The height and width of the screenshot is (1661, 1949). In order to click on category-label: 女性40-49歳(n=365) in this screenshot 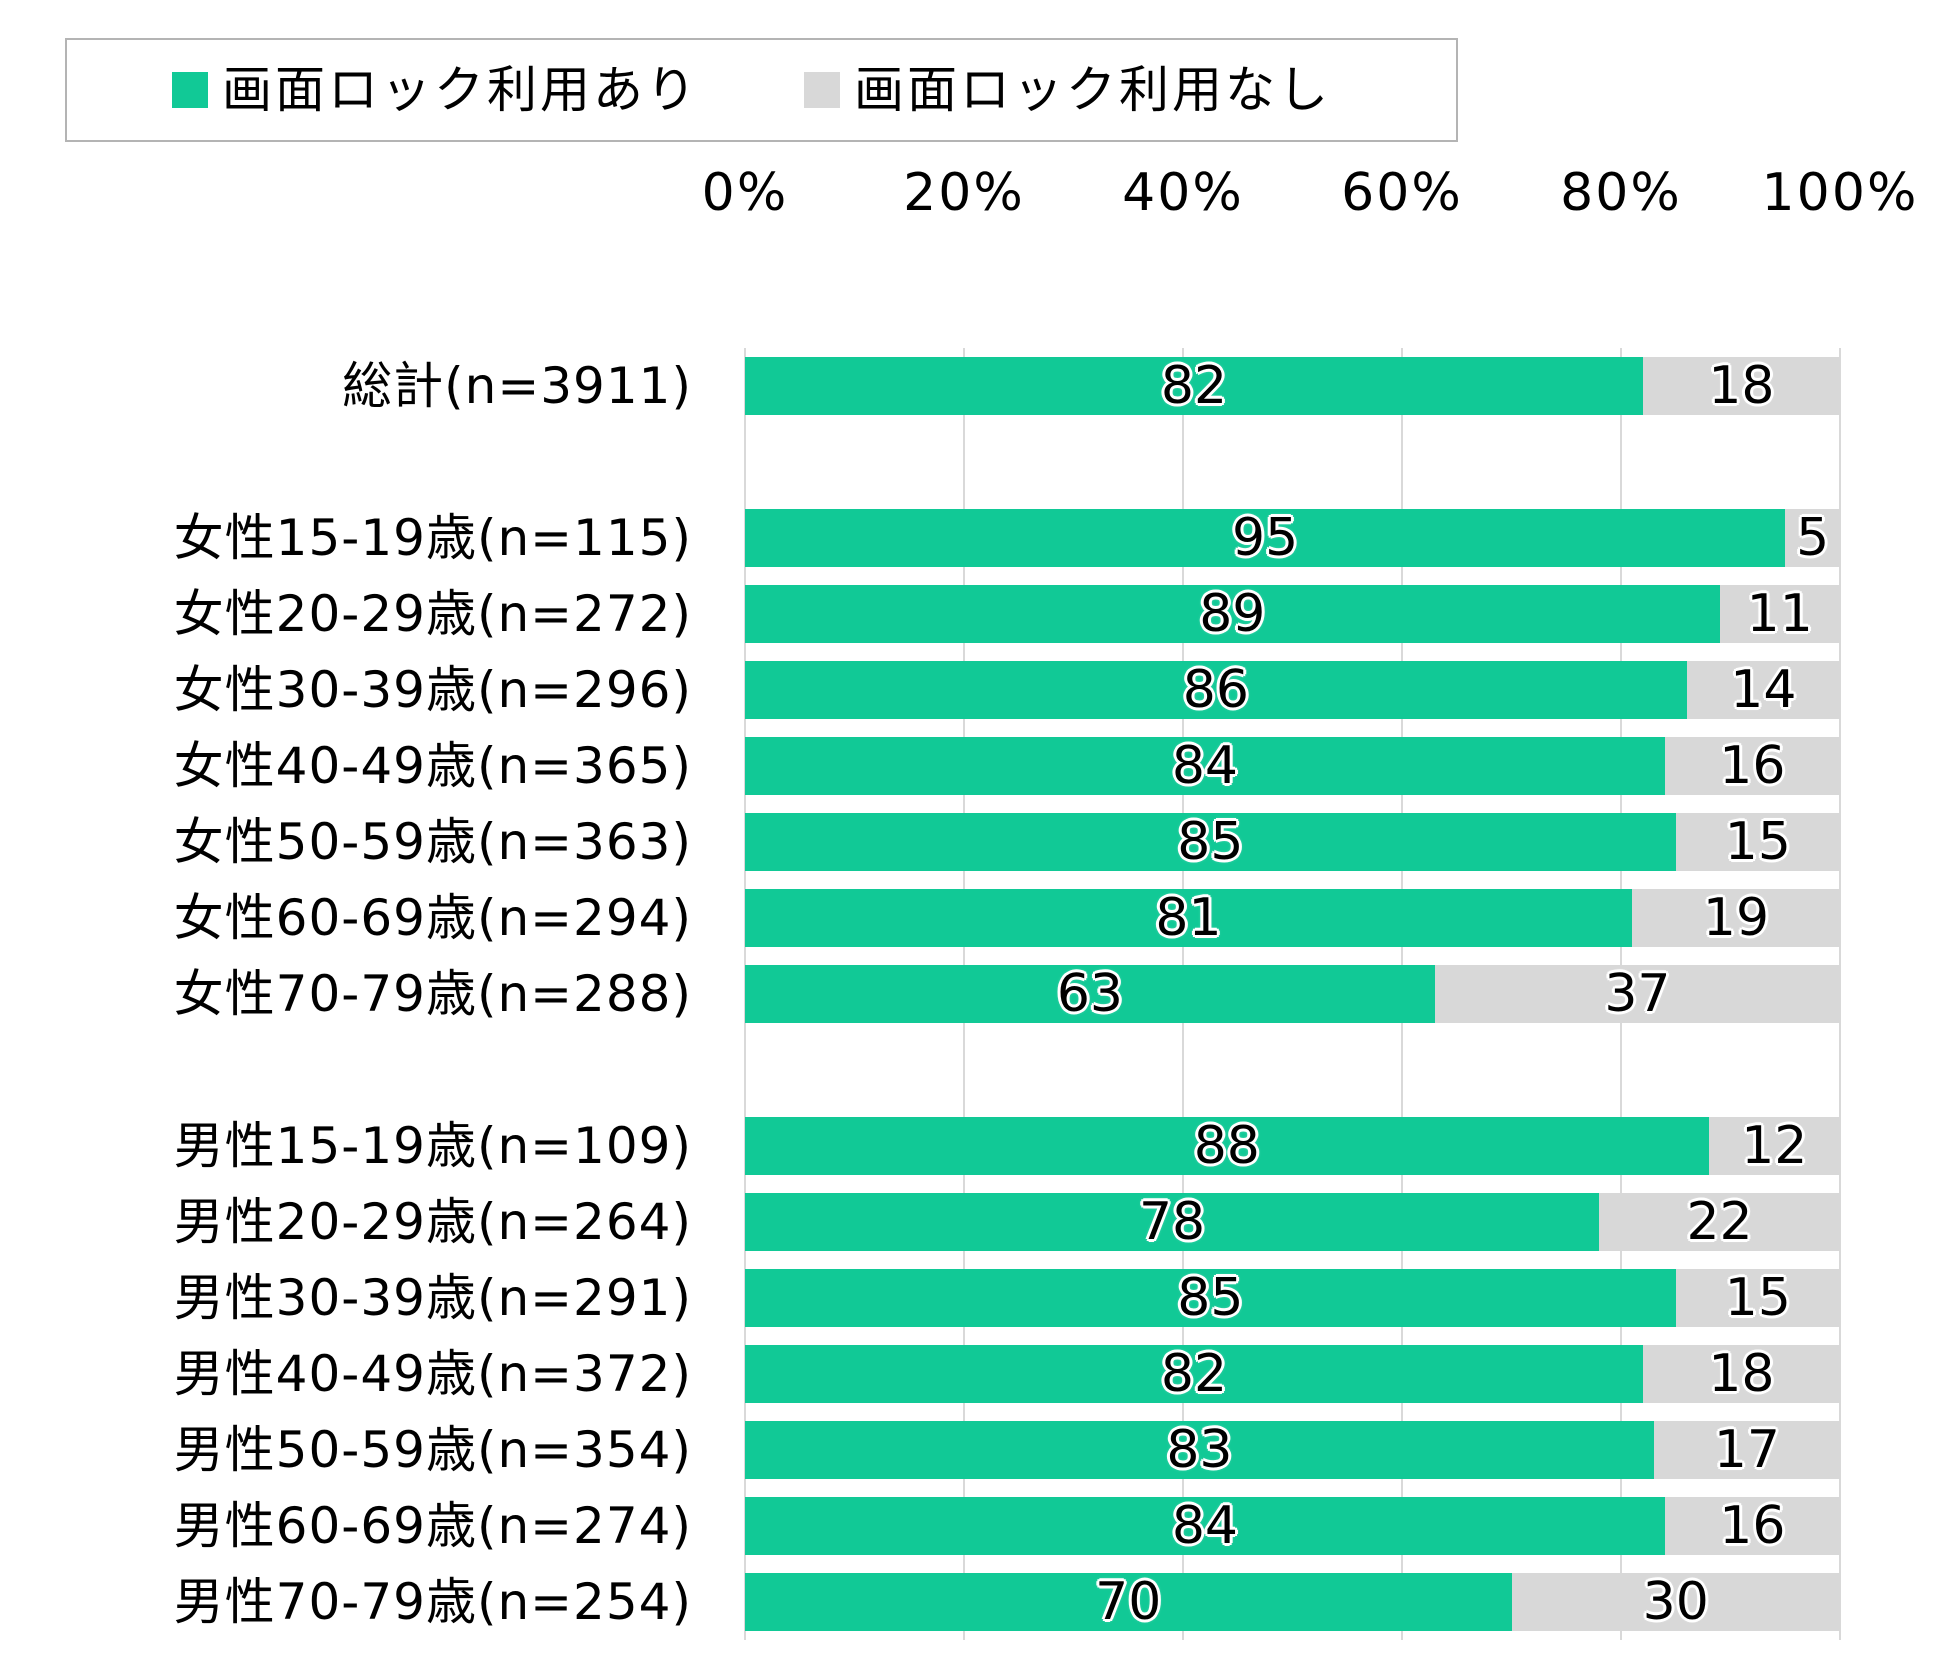, I will do `click(432, 766)`.